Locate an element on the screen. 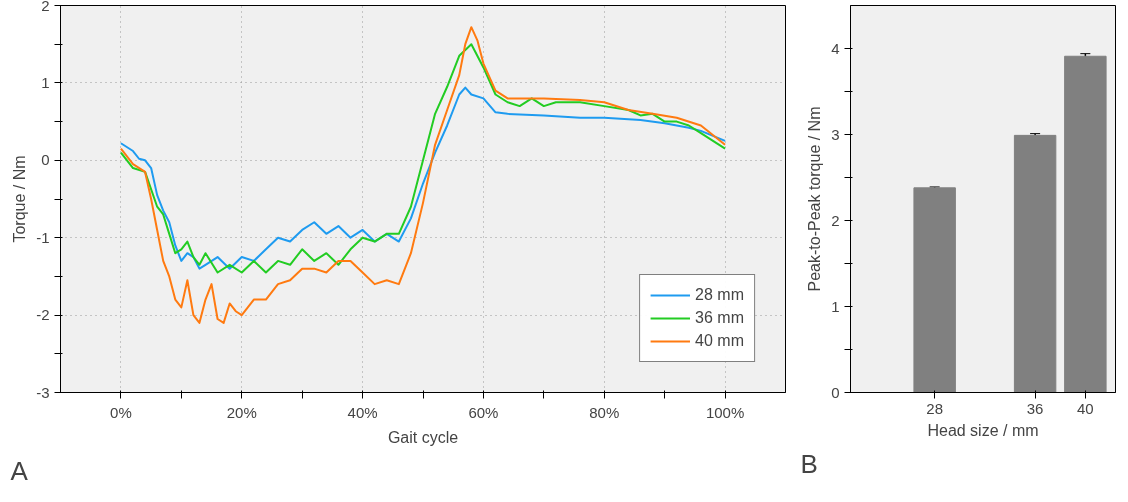  x-axis-title: Head size / mm is located at coordinates (983, 430).